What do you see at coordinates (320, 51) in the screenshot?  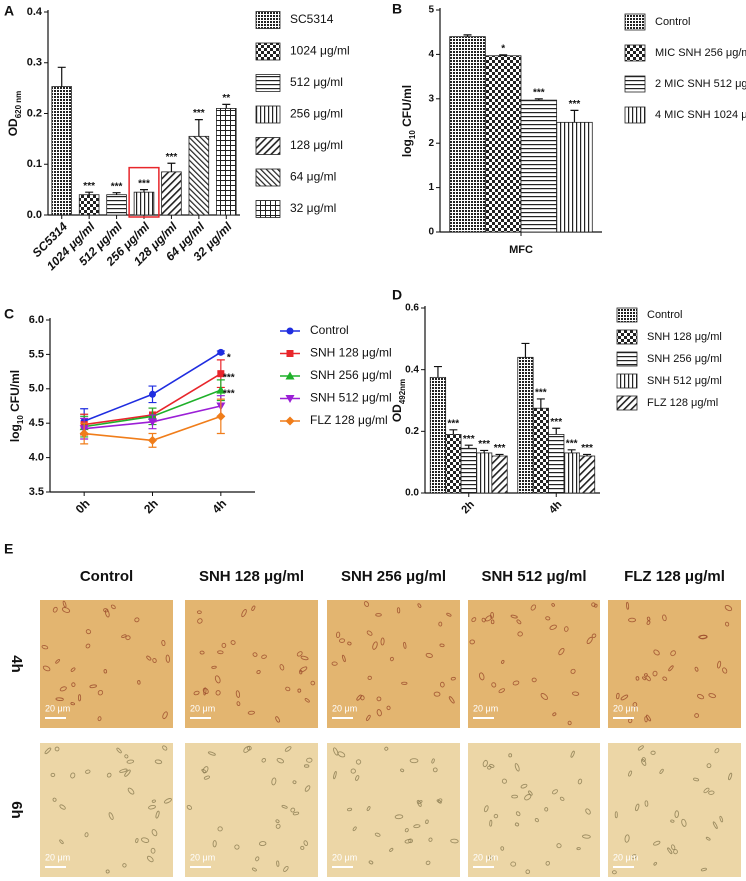 I see `legend-label: 1024 μg/ml` at bounding box center [320, 51].